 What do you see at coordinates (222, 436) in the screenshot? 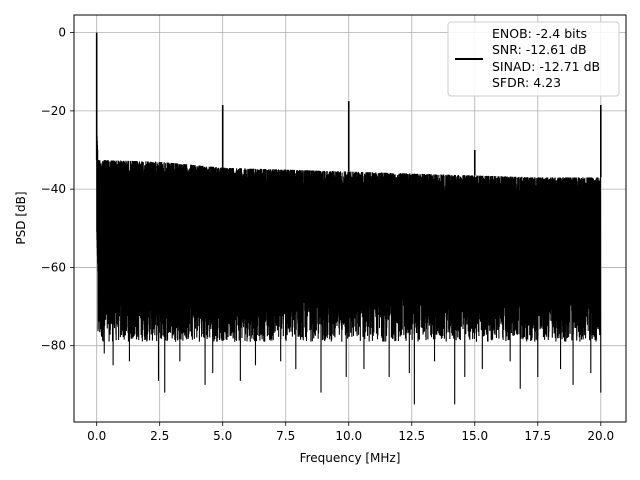
I see `x-tick-label: 5.0` at bounding box center [222, 436].